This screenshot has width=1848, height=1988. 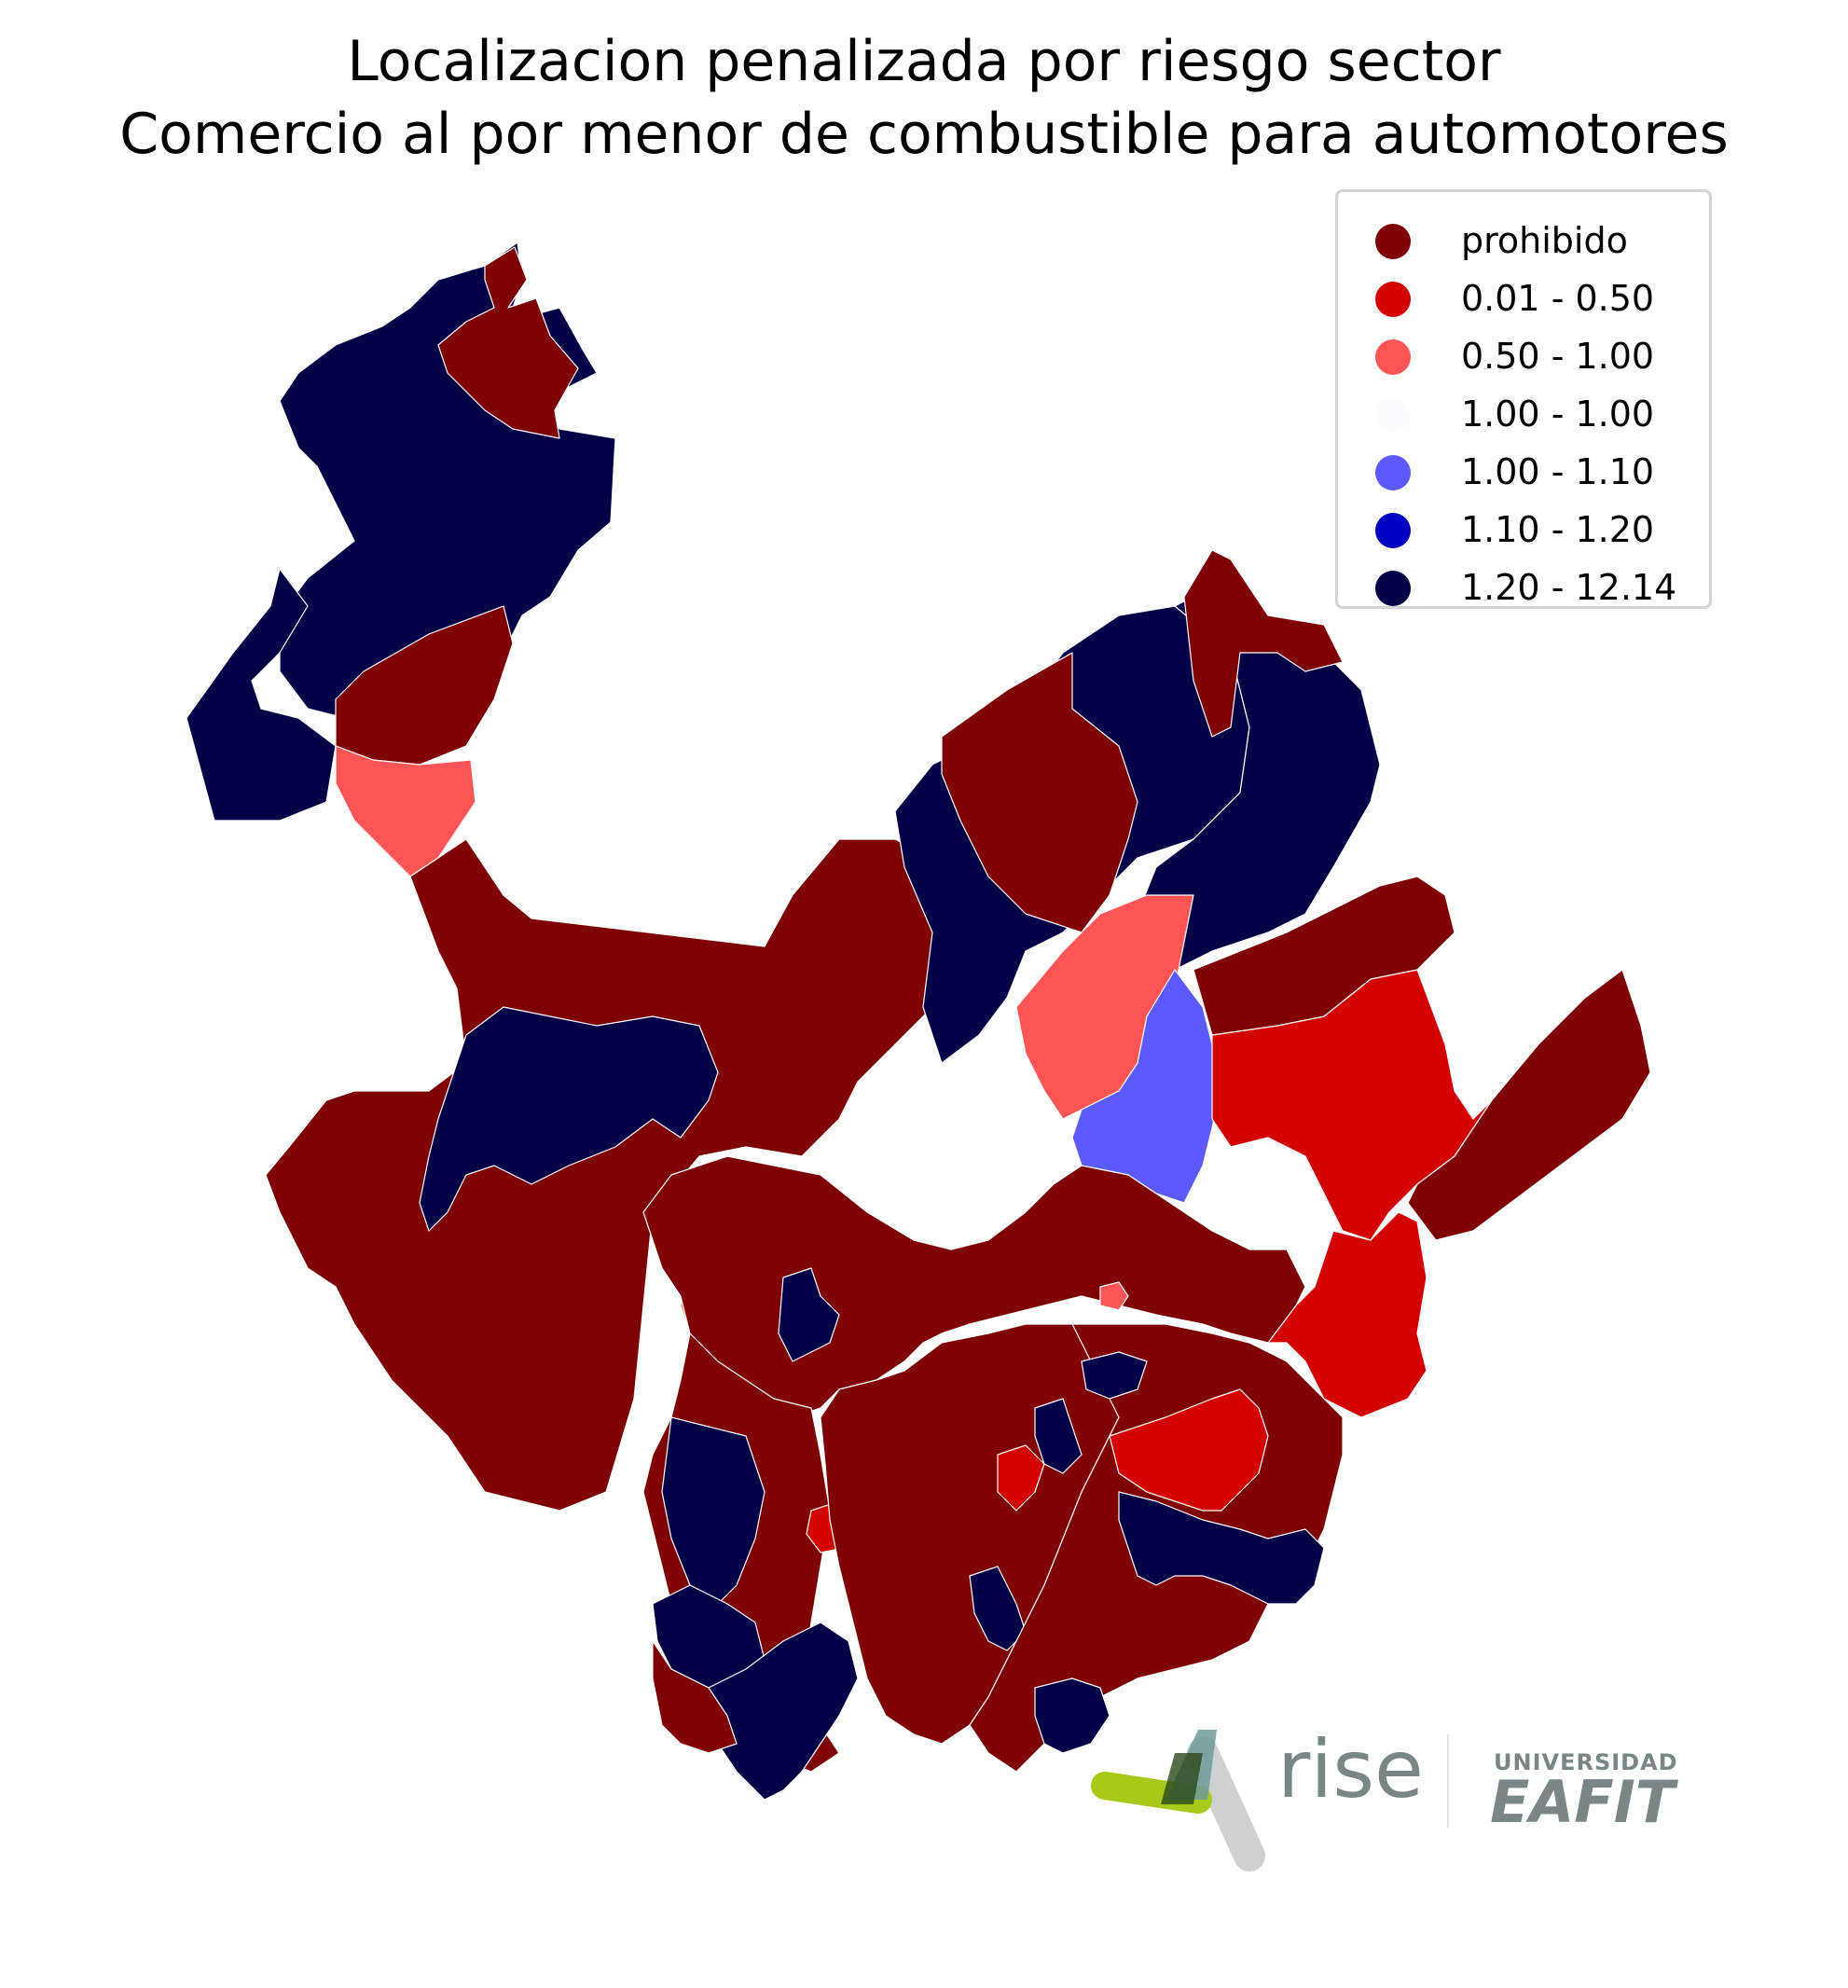 I want to click on legend-item-0-01-0-50: 0.01 - 0.50, so click(x=1523, y=299).